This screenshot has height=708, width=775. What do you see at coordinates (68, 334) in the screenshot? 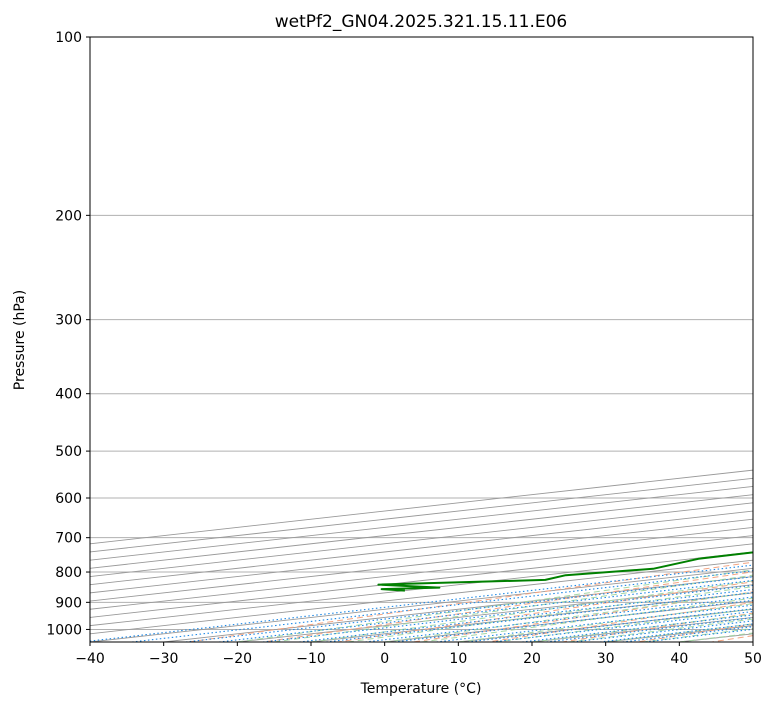
I see `y-axis-ticks: 100 200 300 400 500 600 700 800 900 1000` at bounding box center [68, 334].